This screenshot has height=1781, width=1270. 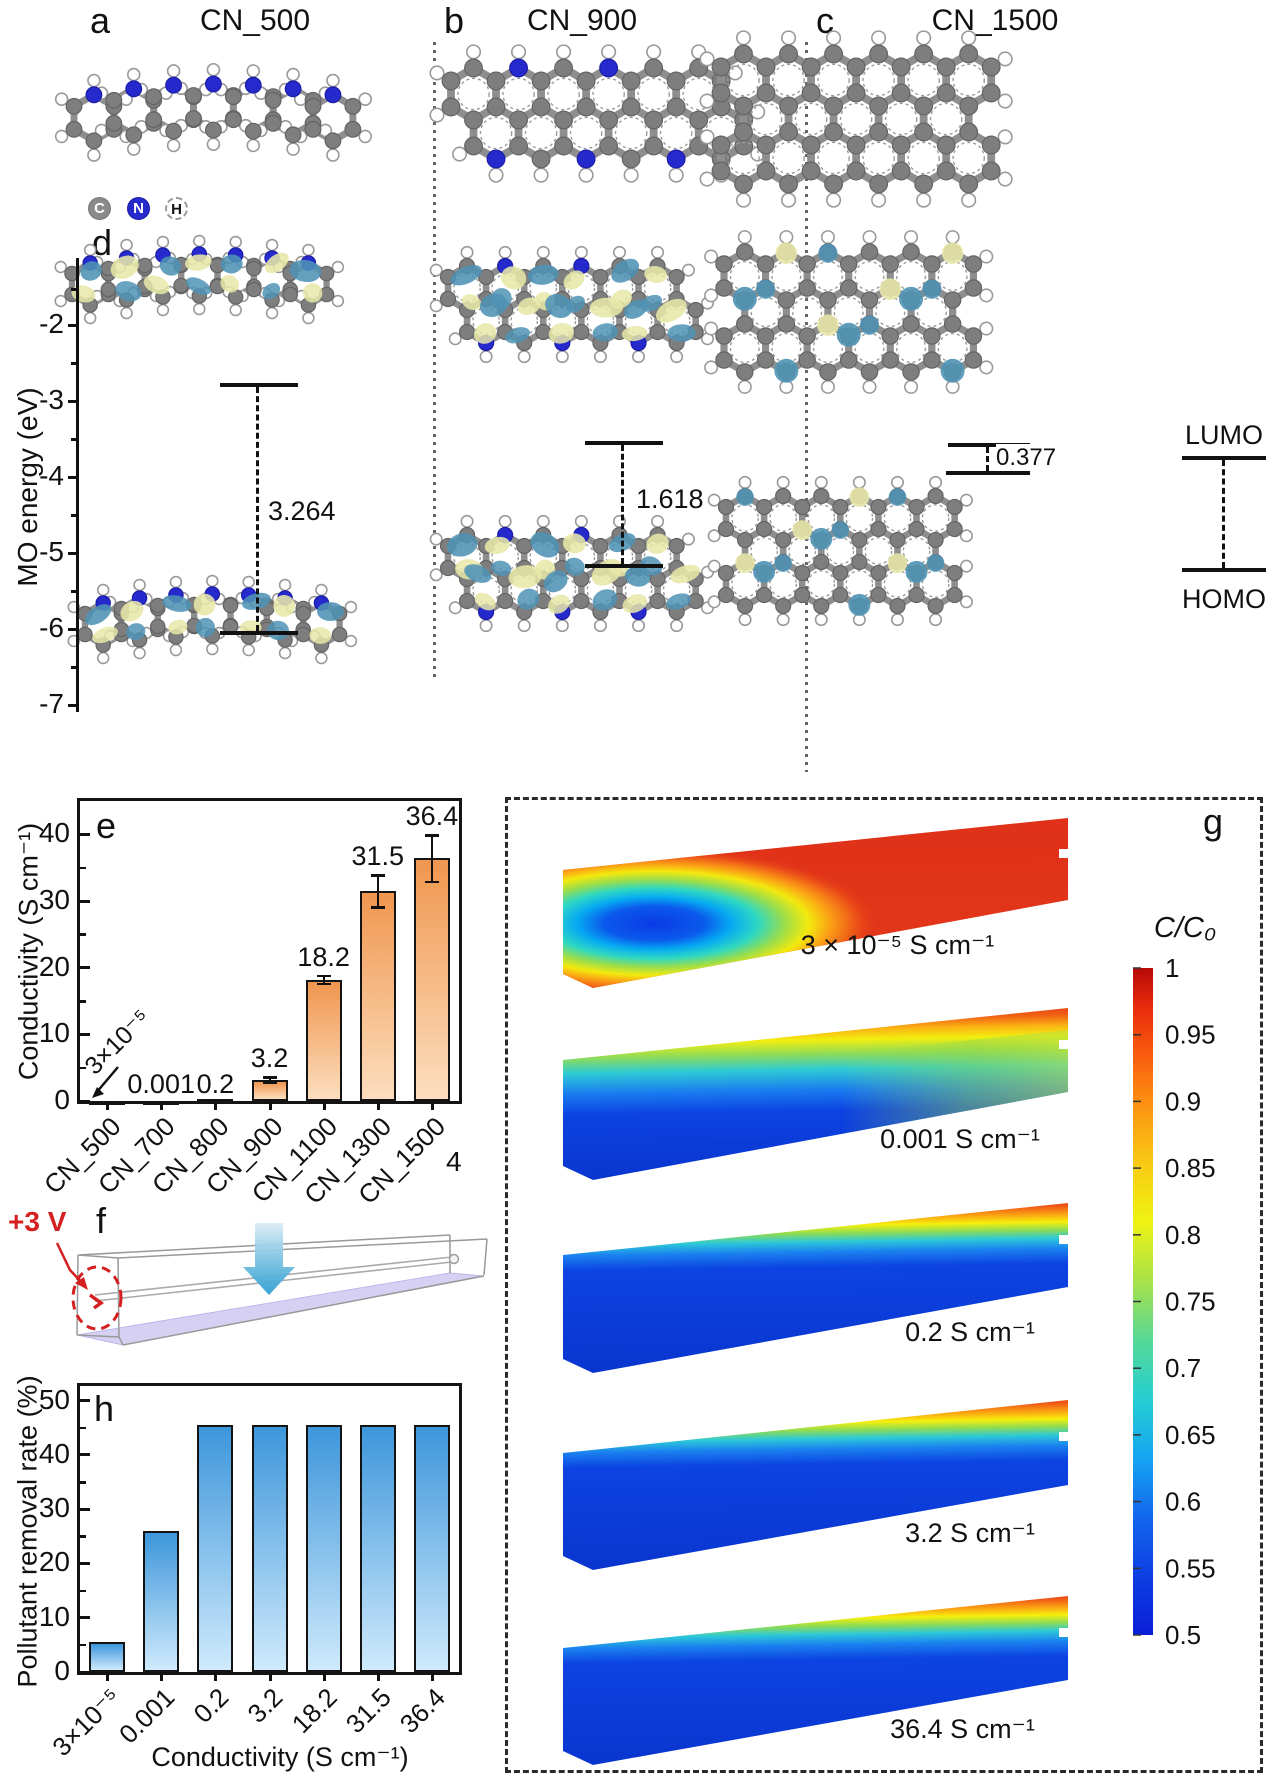 I want to click on panel-b-label: b, so click(x=454, y=20).